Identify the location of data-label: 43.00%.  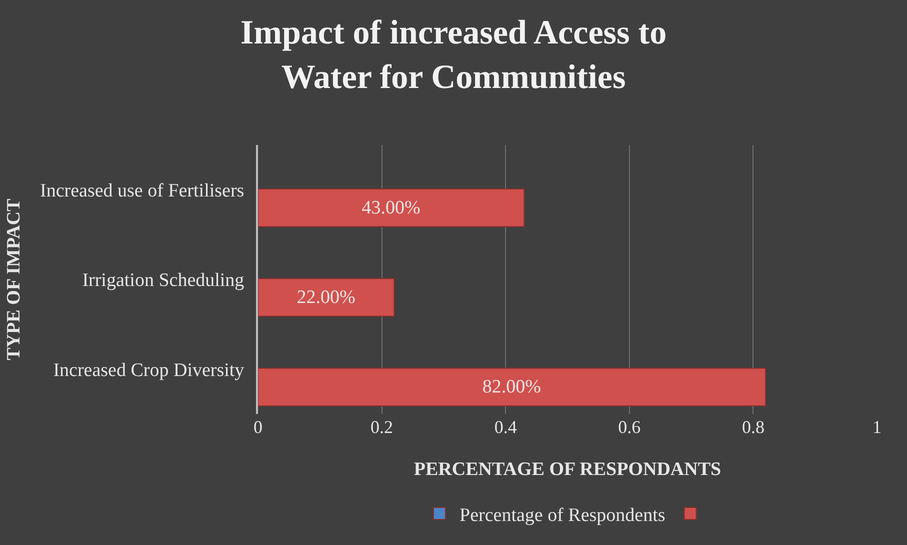
(391, 207).